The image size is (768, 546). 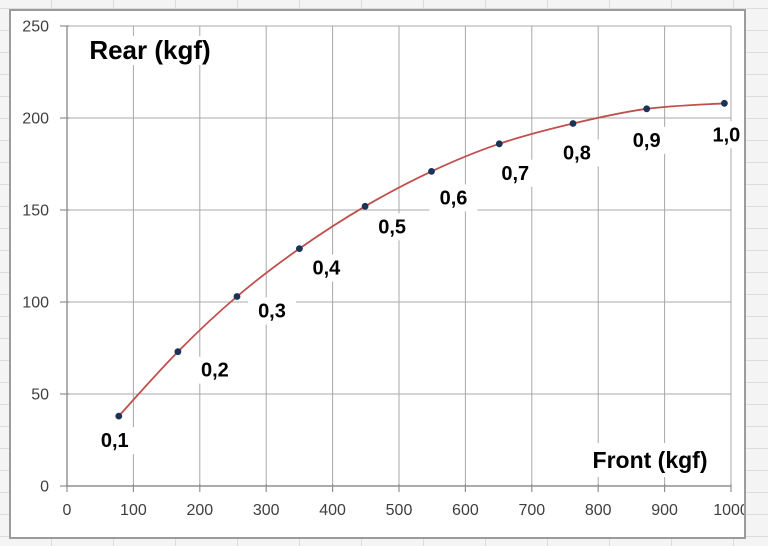 I want to click on x-tick-label: 100, so click(x=133, y=510).